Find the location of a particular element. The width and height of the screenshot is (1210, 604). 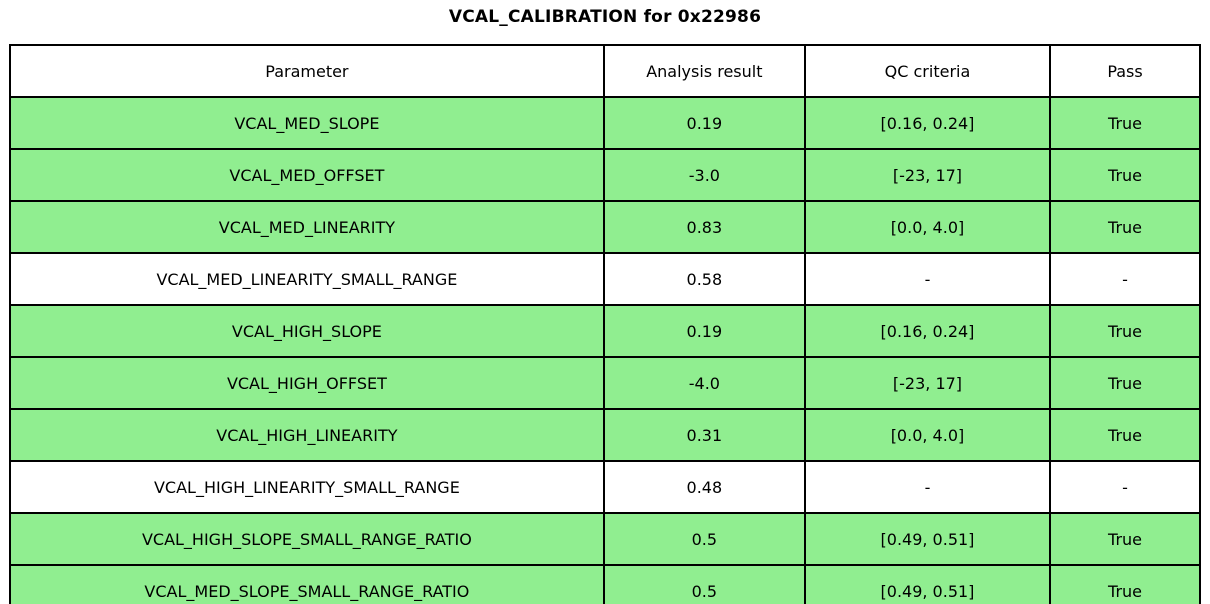

column-header-analysis-result: Analysis result is located at coordinates (704, 71).